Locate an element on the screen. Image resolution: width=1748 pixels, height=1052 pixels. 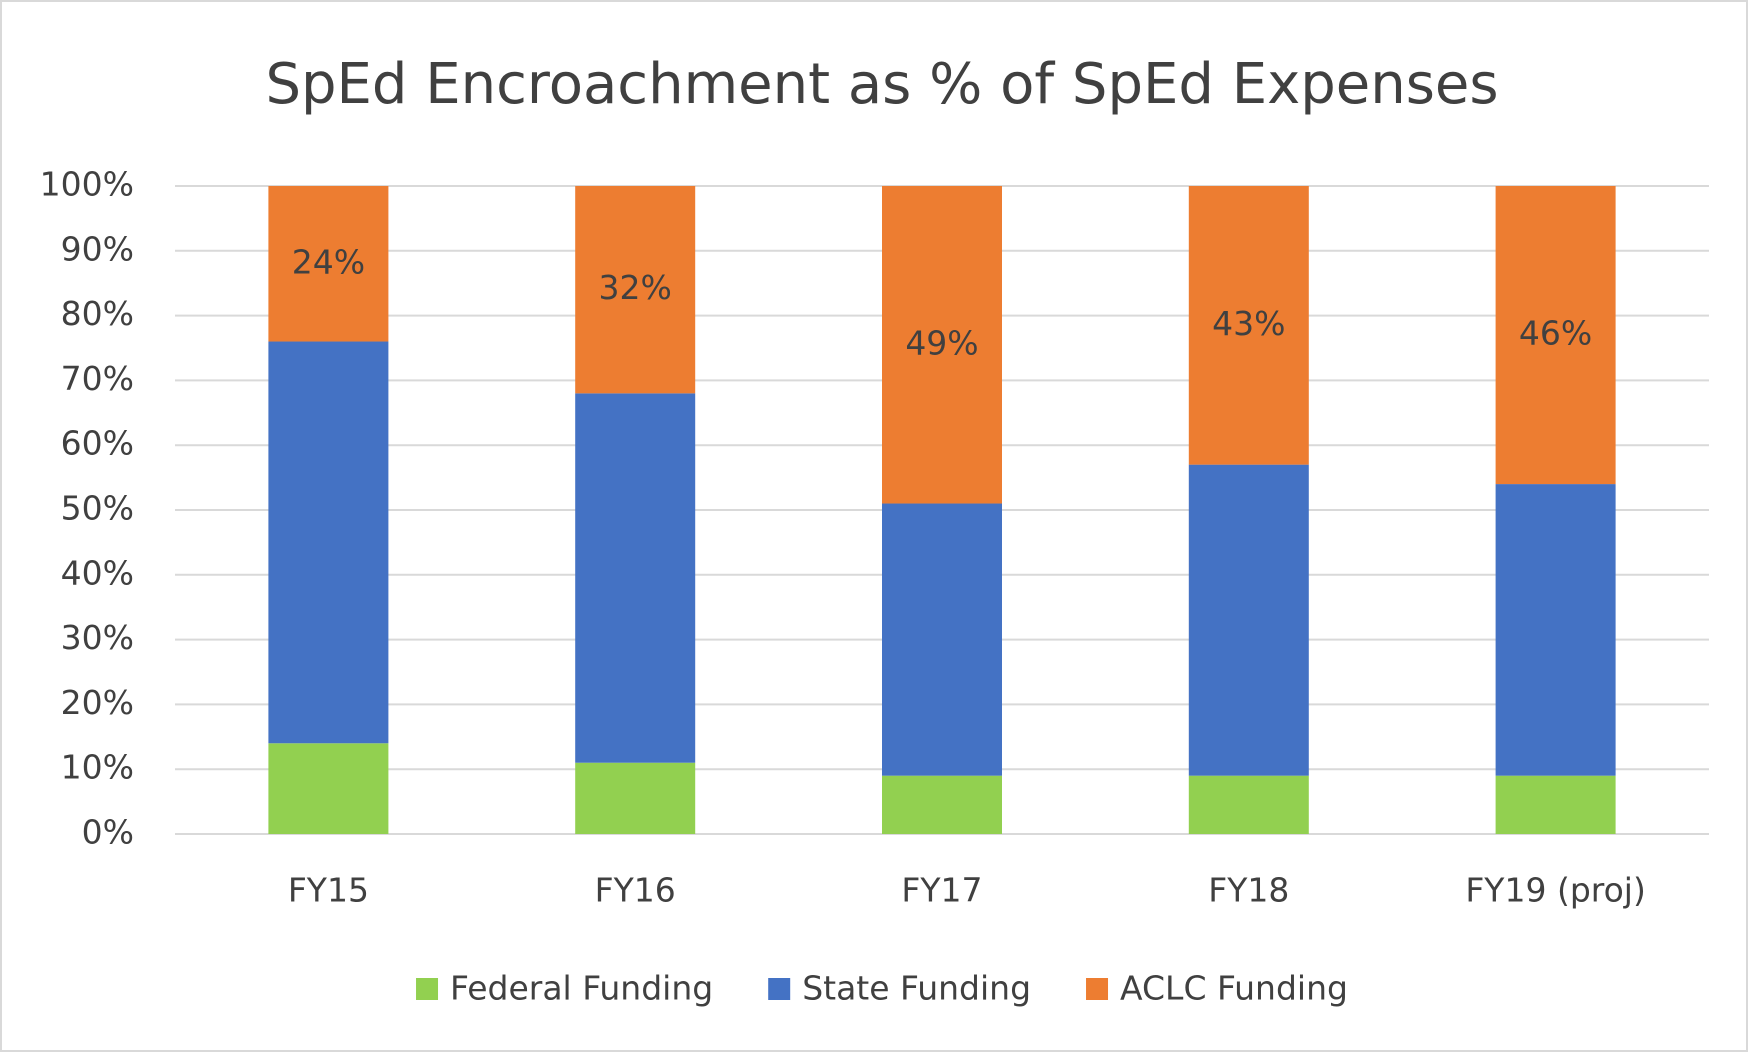
x-tick-label: FY19 (proj) is located at coordinates (1555, 890).